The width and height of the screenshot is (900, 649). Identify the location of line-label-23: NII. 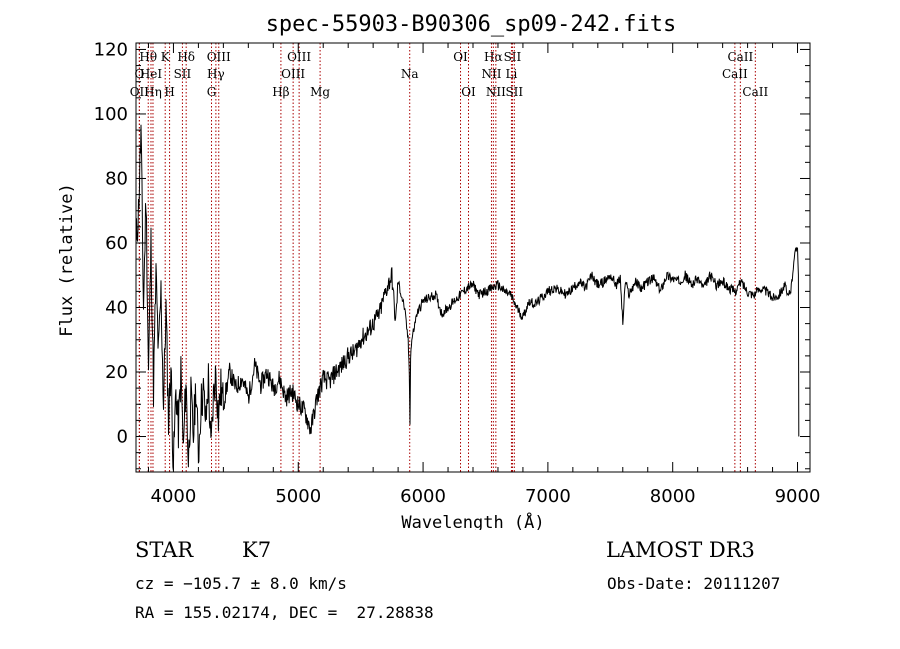
(496, 92).